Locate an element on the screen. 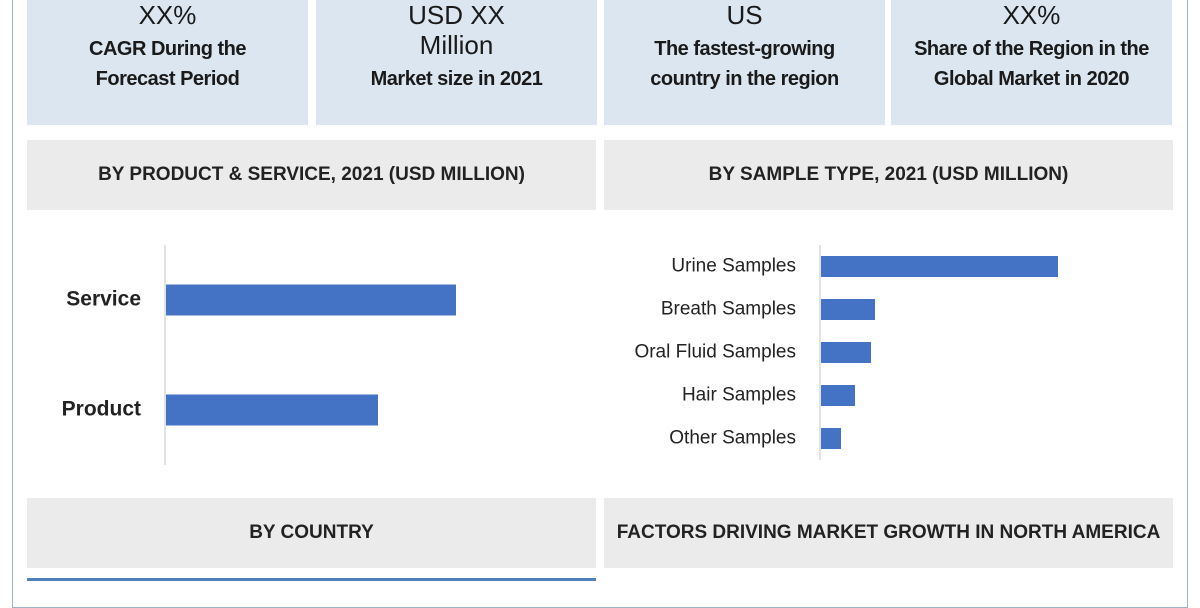 This screenshot has width=1200, height=608. category-label: Hair Samples is located at coordinates (739, 395).